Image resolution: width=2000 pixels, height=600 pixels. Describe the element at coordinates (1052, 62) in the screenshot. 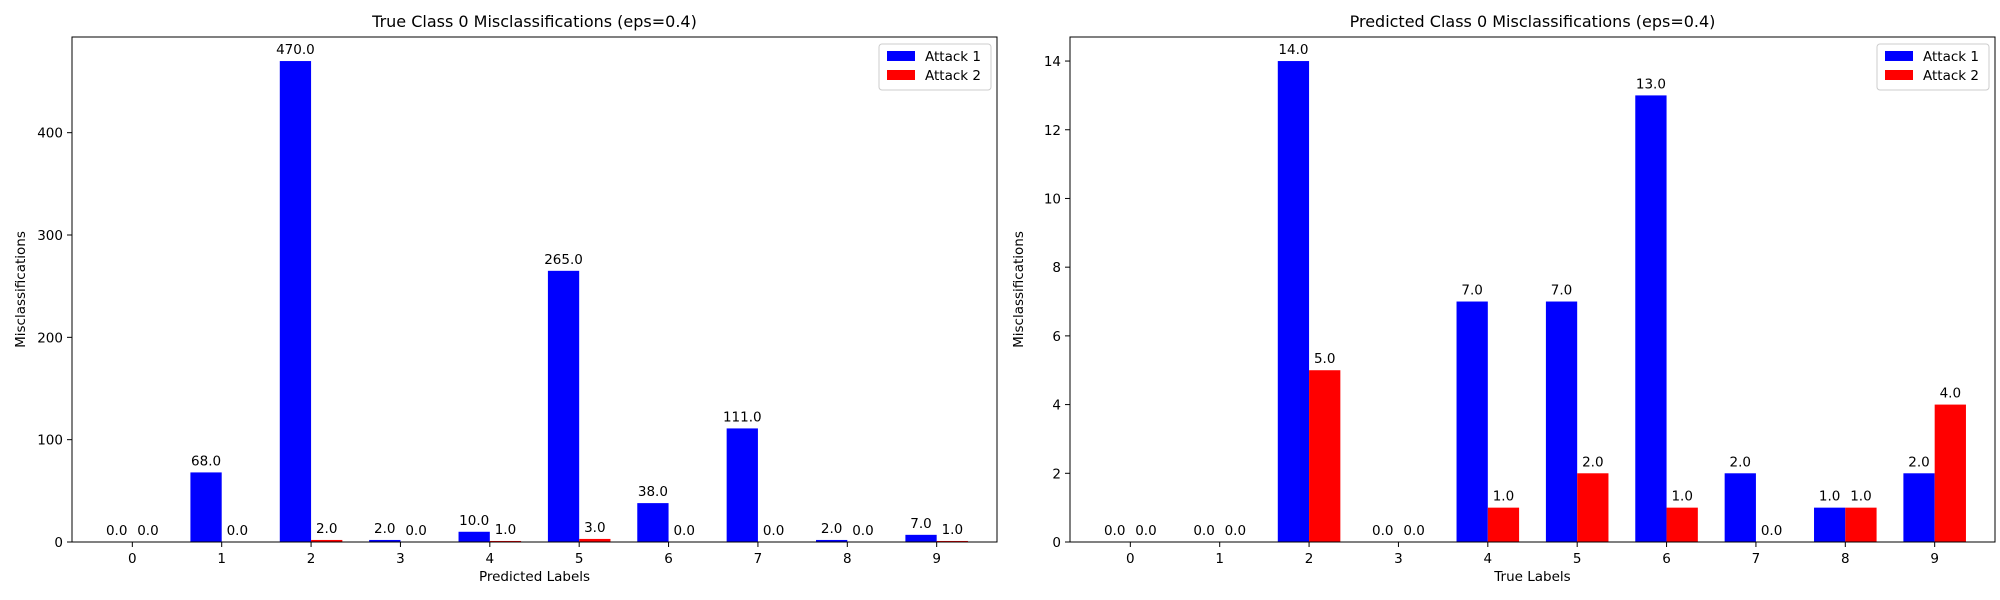

I see `y-tick-label: 14` at that location.